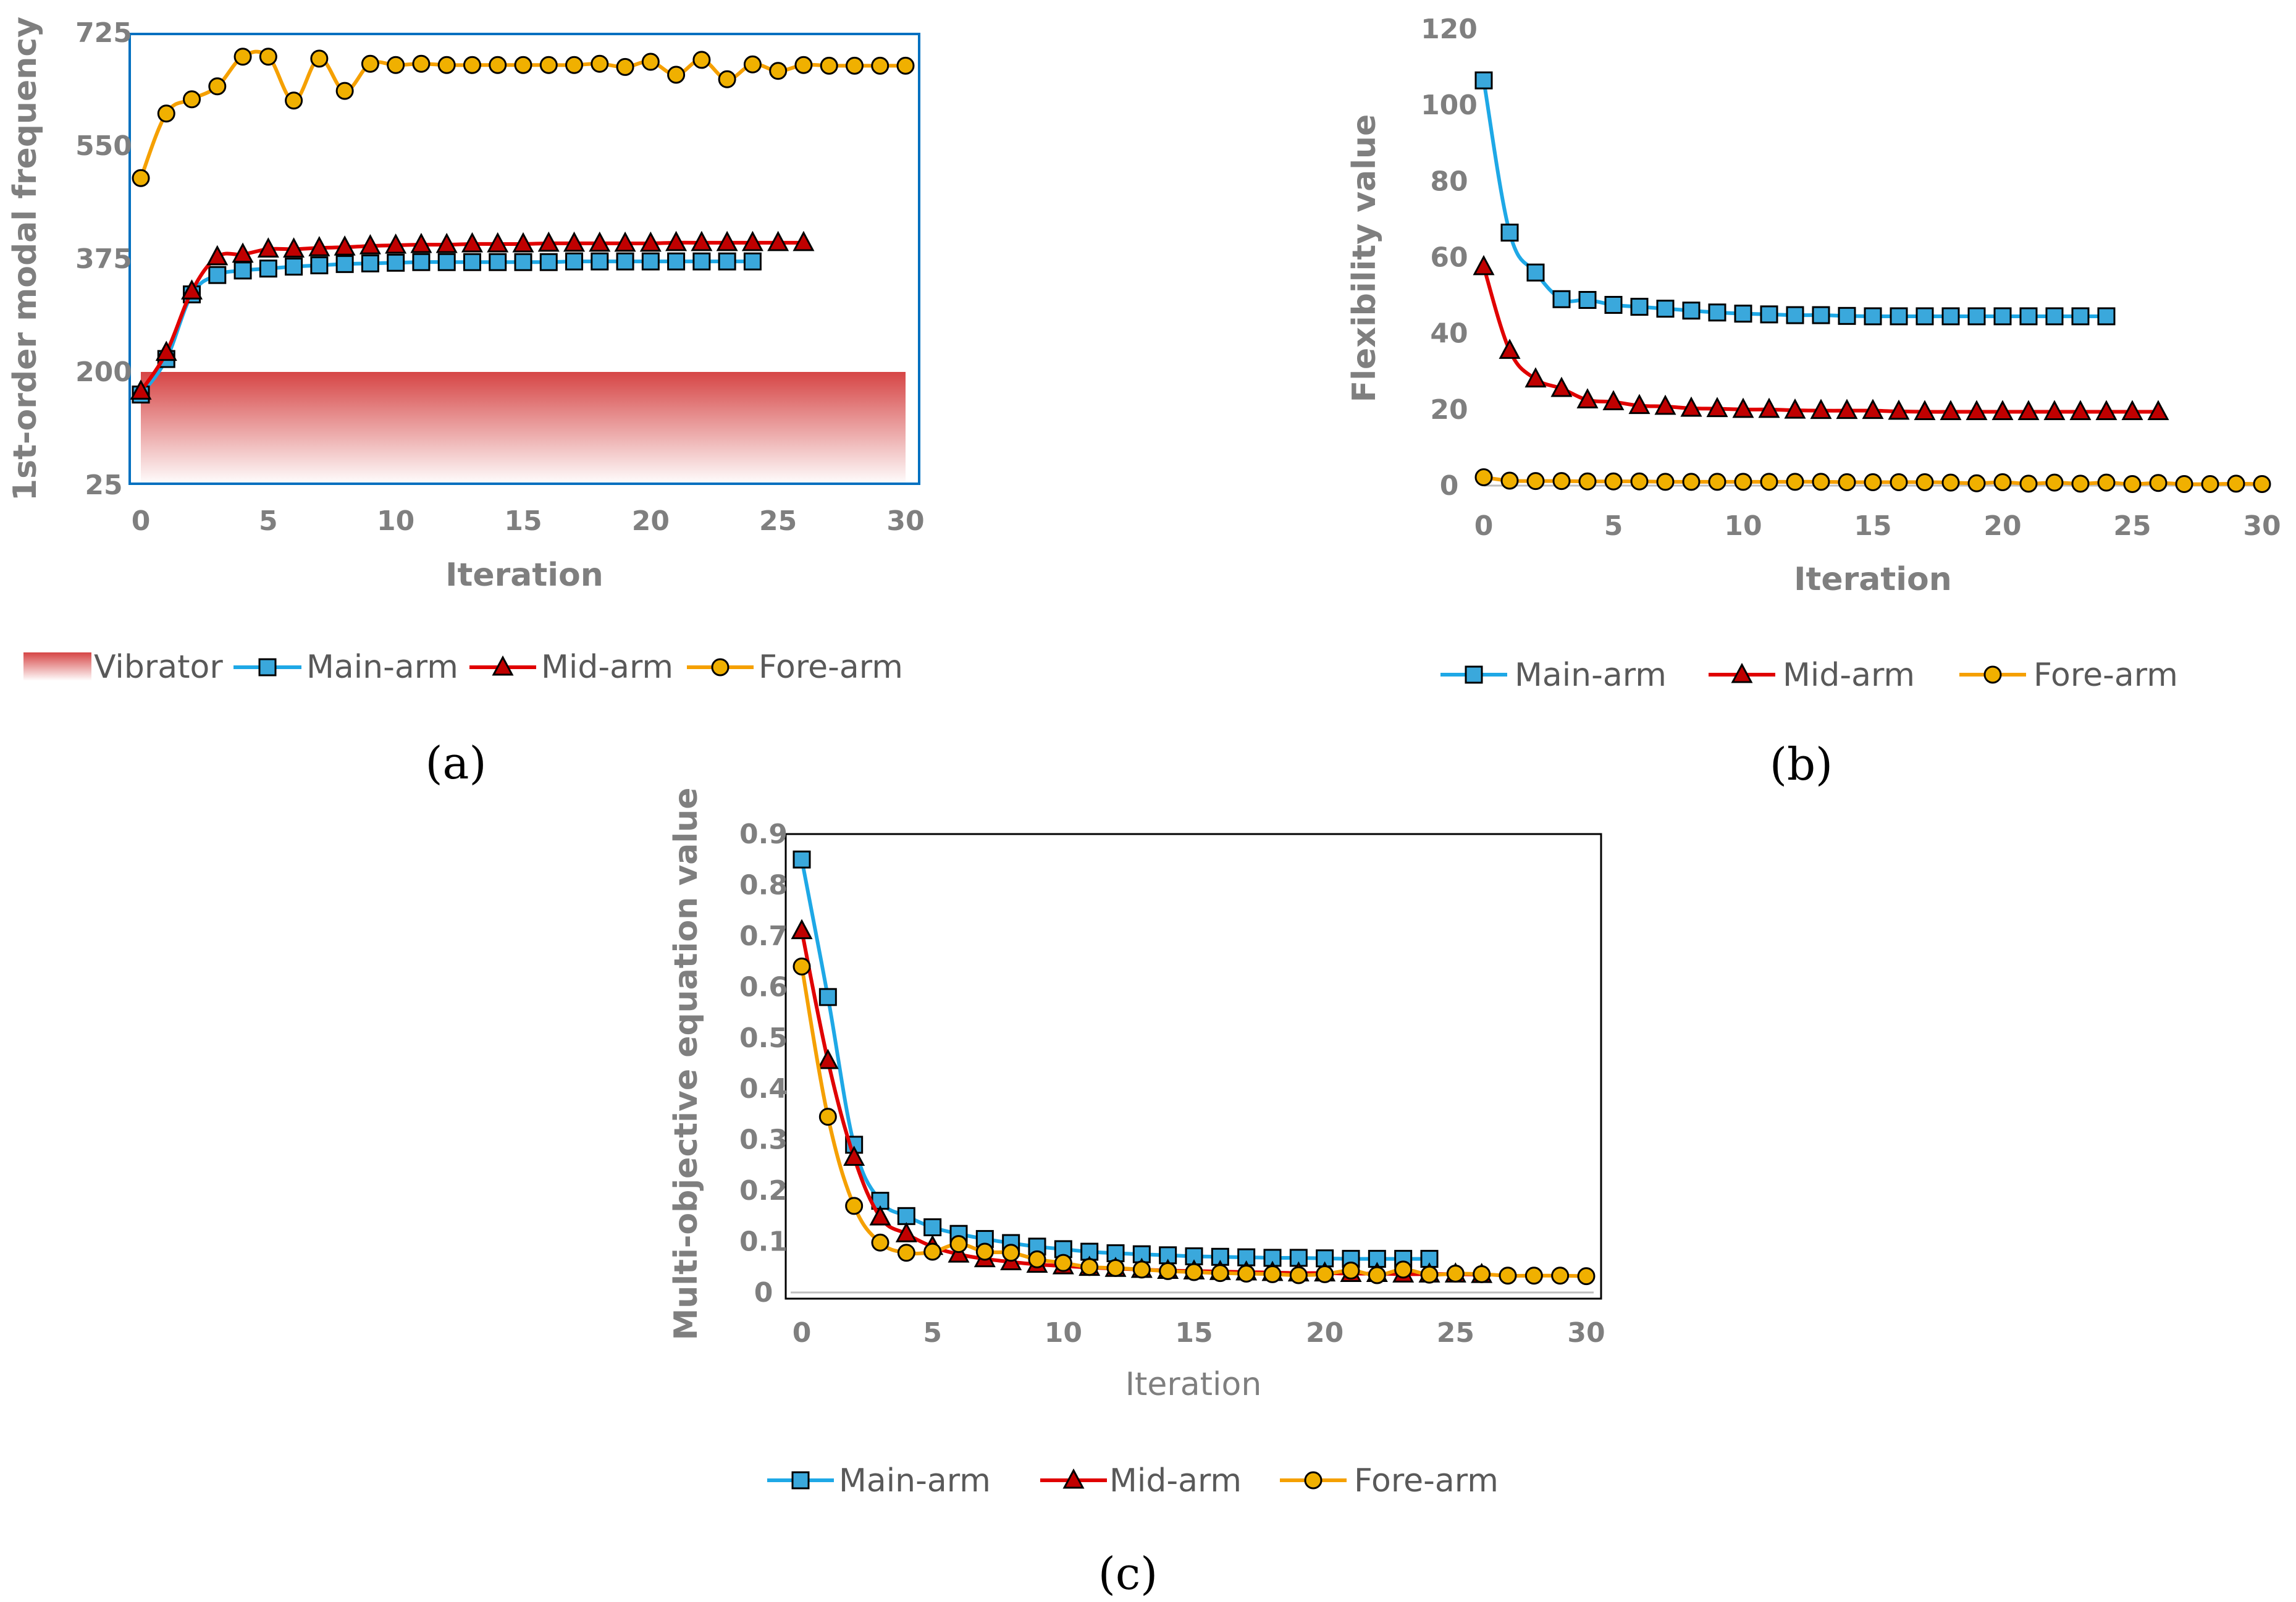 This screenshot has width=2296, height=1602. Describe the element at coordinates (463, 667) in the screenshot. I see `chart-a-legend: Vibrator Main-arm Mid-arm Fore-arm` at that location.